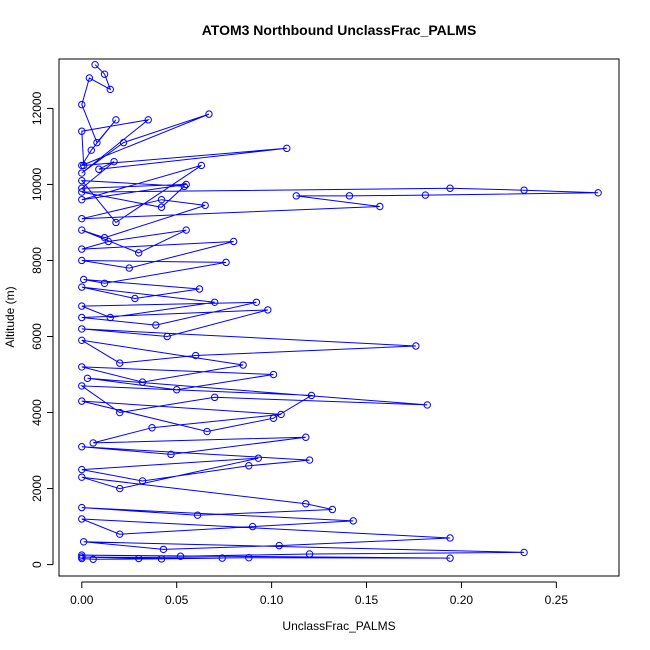 Image resolution: width=650 pixels, height=650 pixels. What do you see at coordinates (37, 488) in the screenshot?
I see `y-tick-label: 2000` at bounding box center [37, 488].